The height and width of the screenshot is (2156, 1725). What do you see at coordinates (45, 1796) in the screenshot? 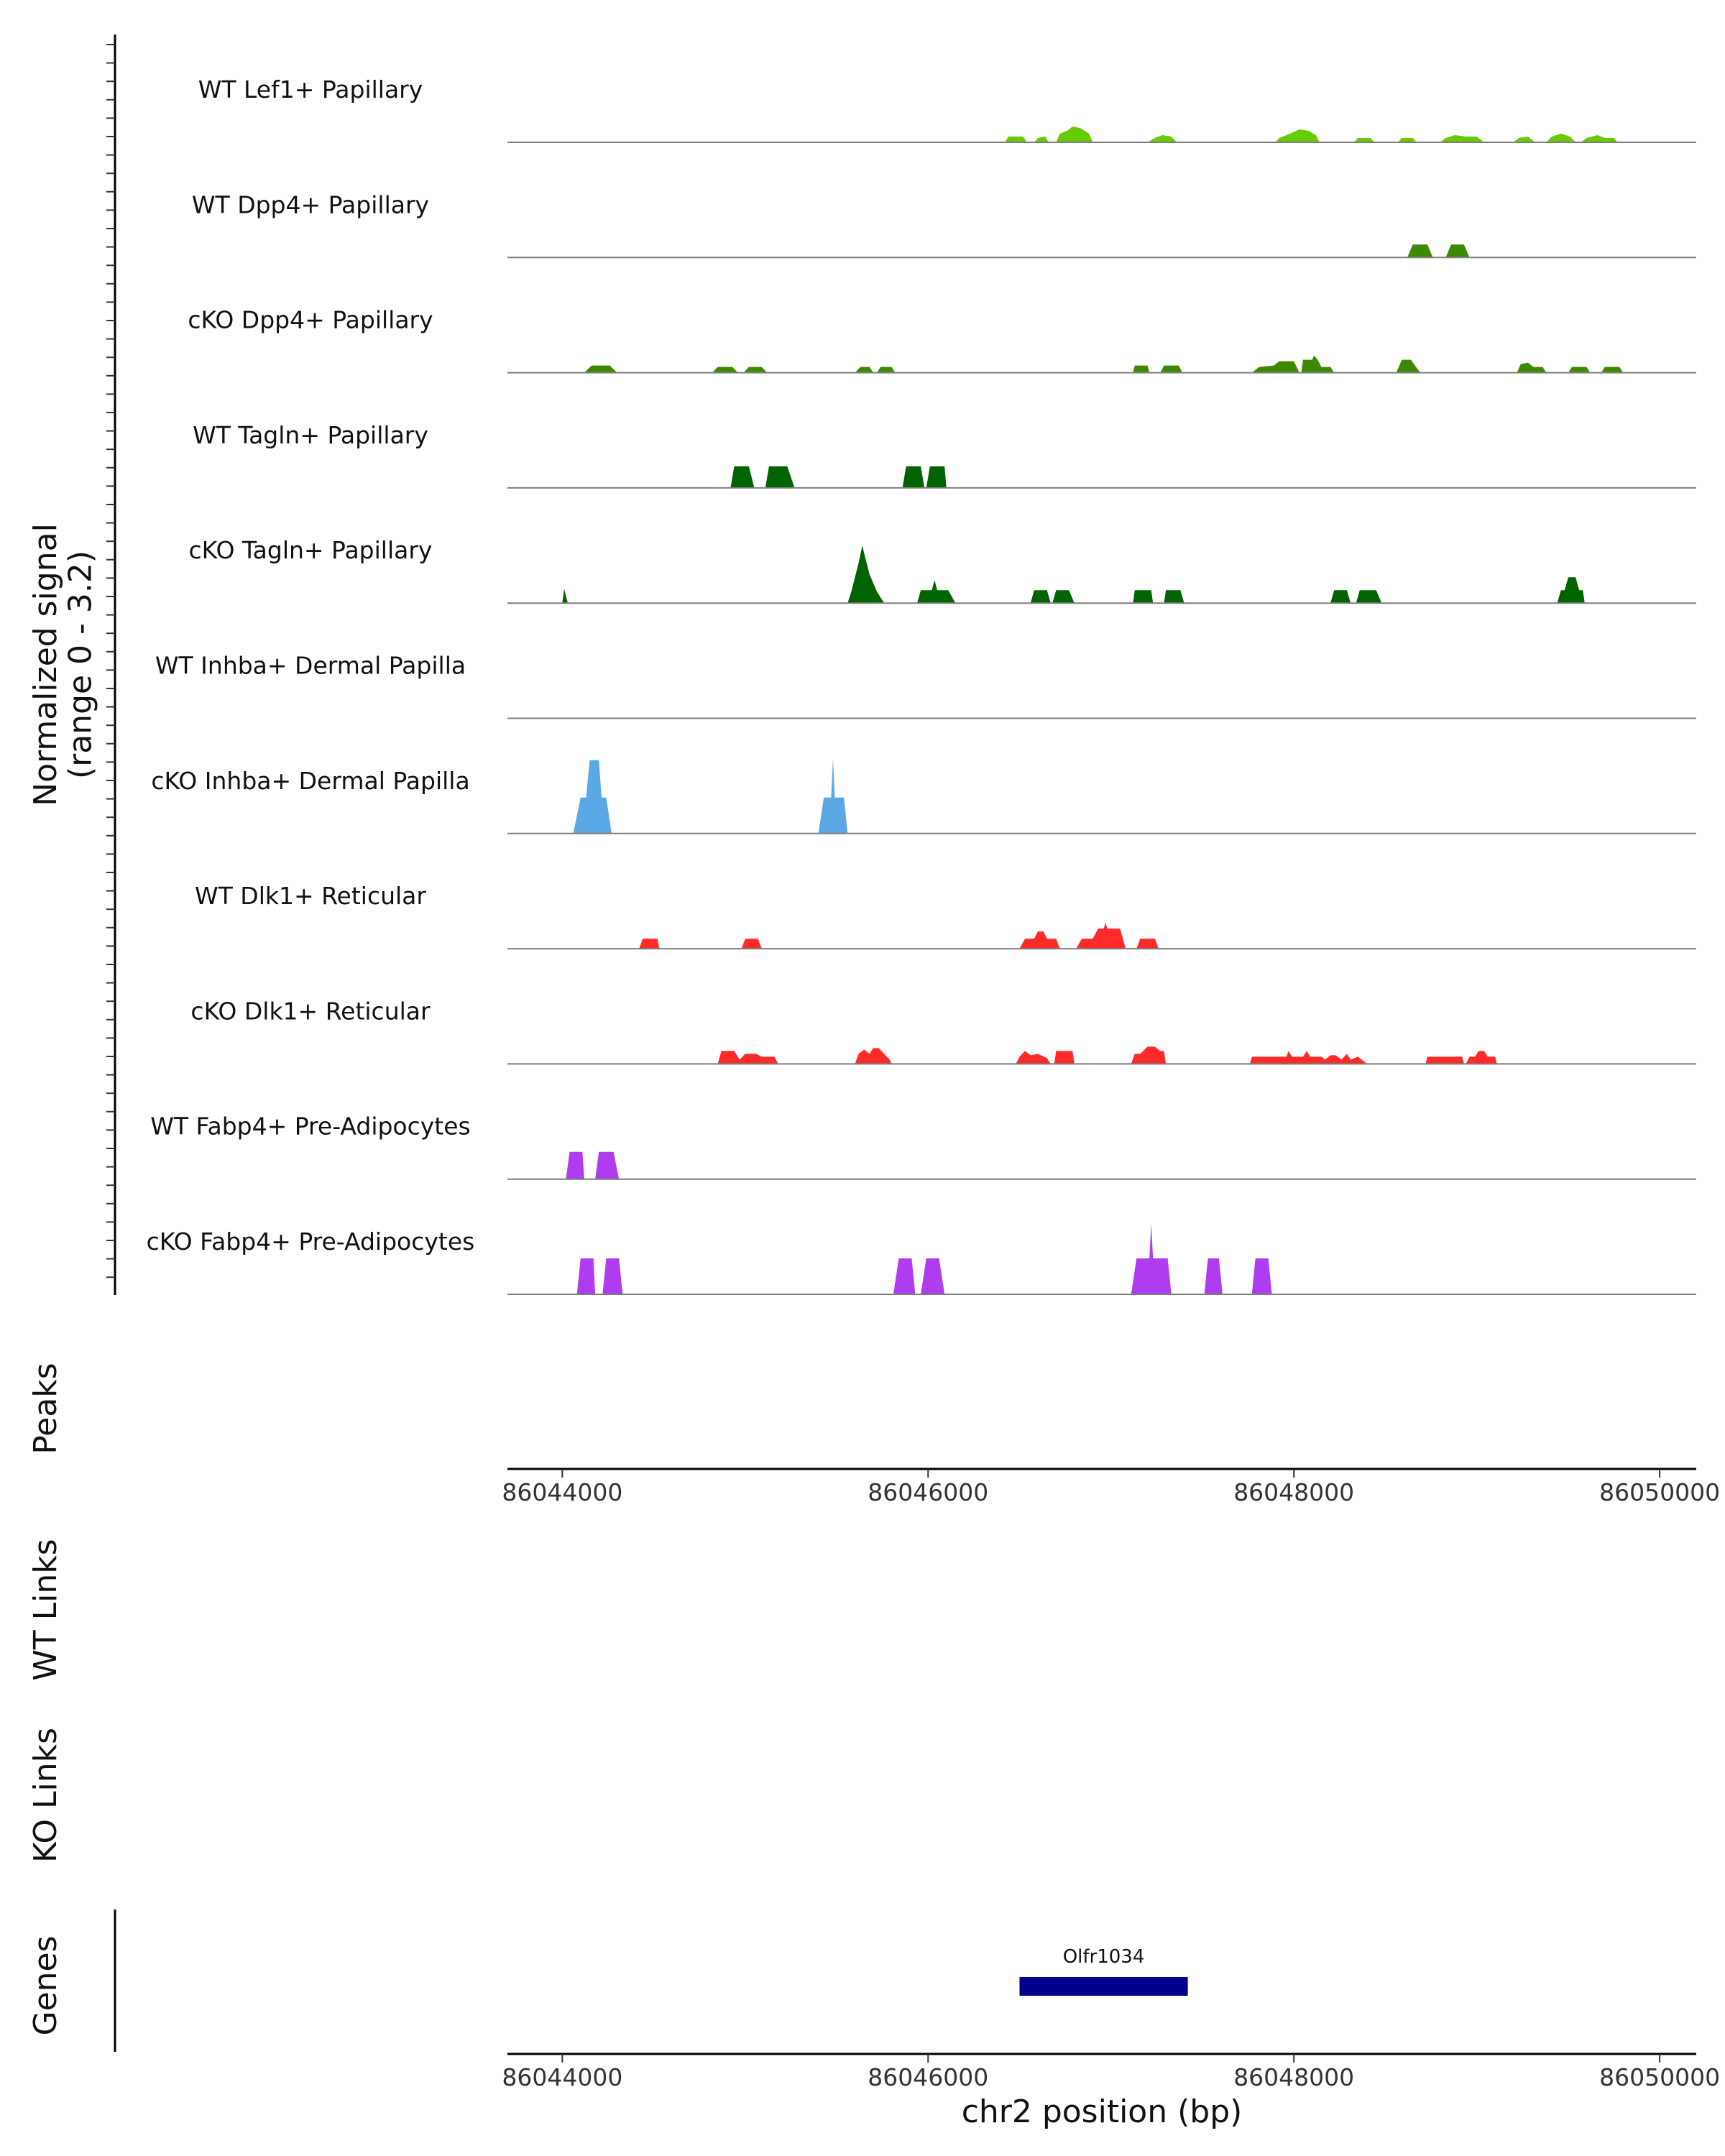
I see `ko-links-panel-title: KO Links` at bounding box center [45, 1796].